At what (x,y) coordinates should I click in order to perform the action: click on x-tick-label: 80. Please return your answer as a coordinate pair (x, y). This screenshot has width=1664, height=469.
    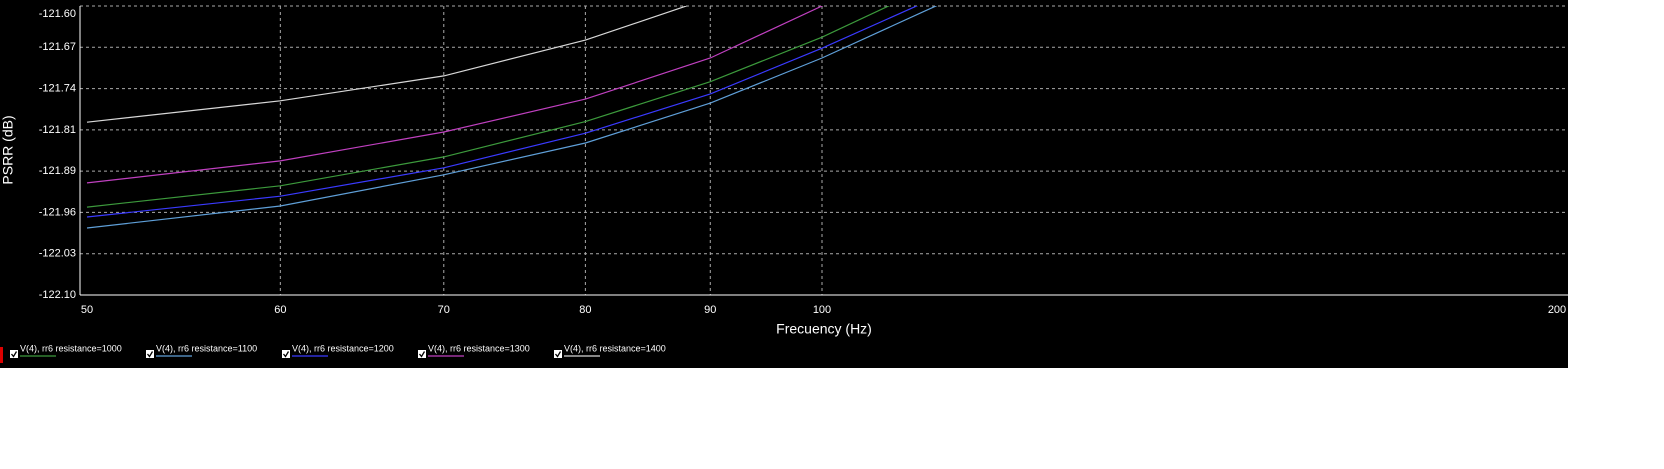
    Looking at the image, I should click on (585, 310).